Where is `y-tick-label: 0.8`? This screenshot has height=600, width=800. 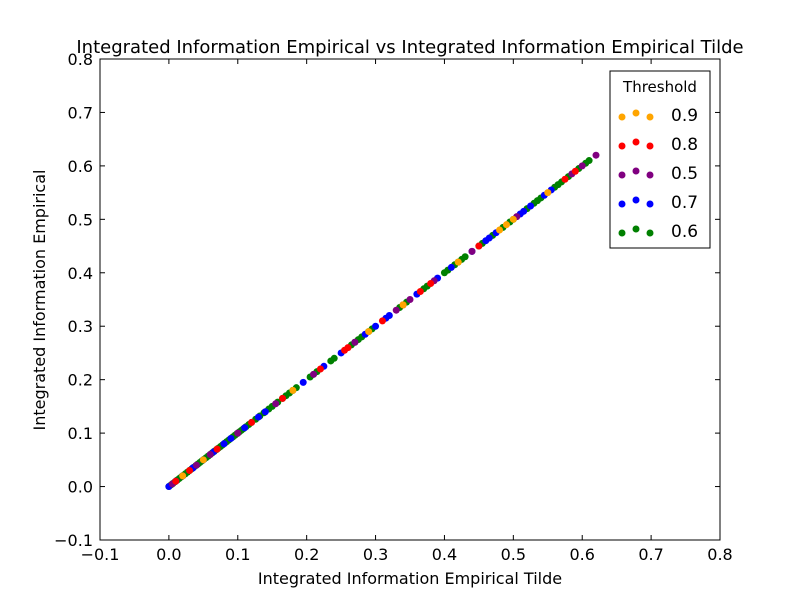 y-tick-label: 0.8 is located at coordinates (80, 59).